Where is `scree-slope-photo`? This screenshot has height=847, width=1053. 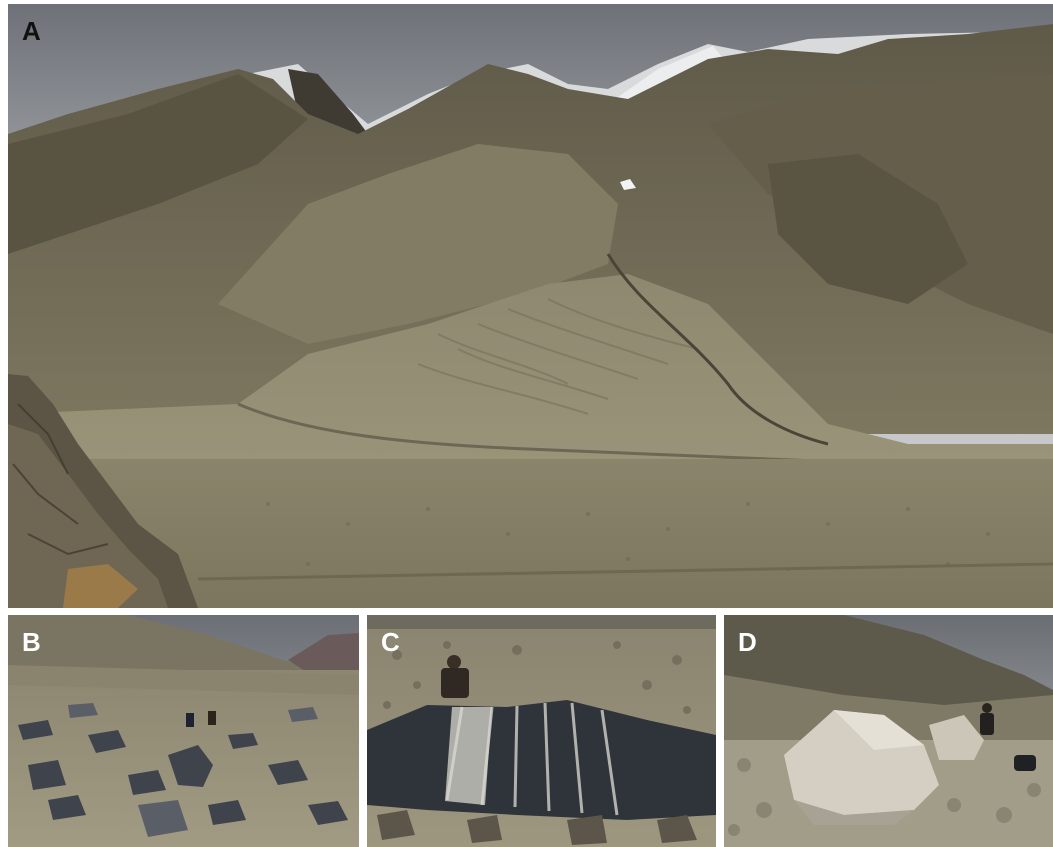 scree-slope-photo is located at coordinates (183, 731).